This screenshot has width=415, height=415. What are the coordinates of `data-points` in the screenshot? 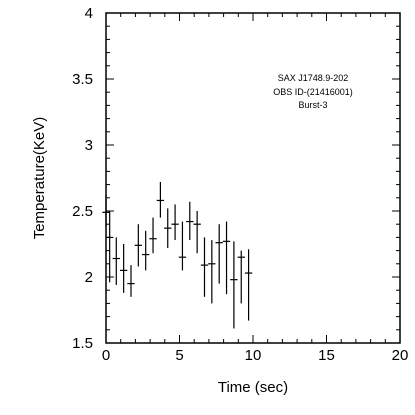 It's located at (177, 255).